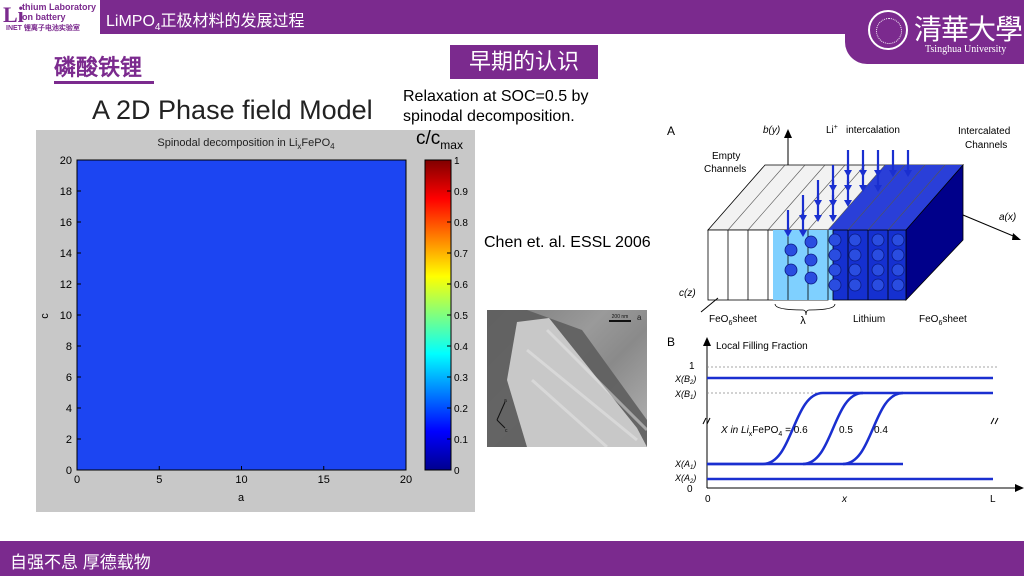  I want to click on tem-scale-label: 200 nm, so click(620, 317).